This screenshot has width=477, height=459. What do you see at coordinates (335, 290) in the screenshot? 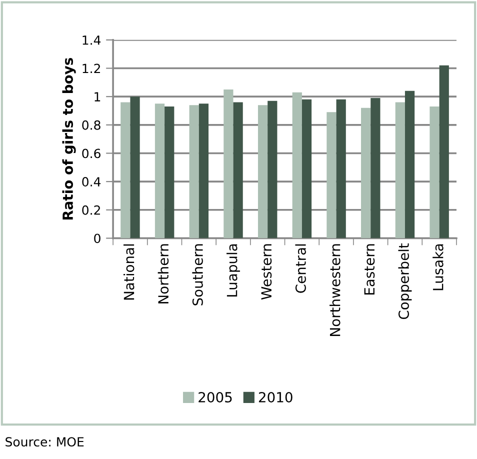
I see `x-tick-label: Northwestern` at bounding box center [335, 290].